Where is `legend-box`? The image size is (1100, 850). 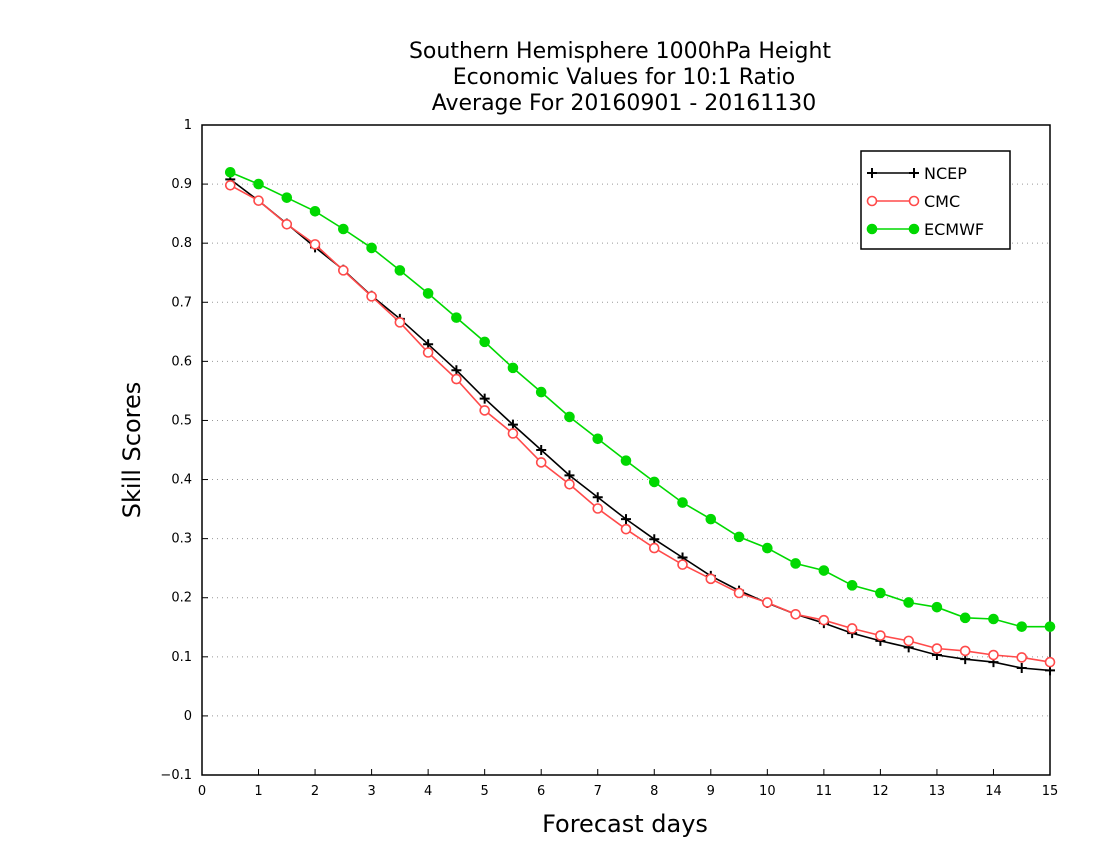 legend-box is located at coordinates (935, 200).